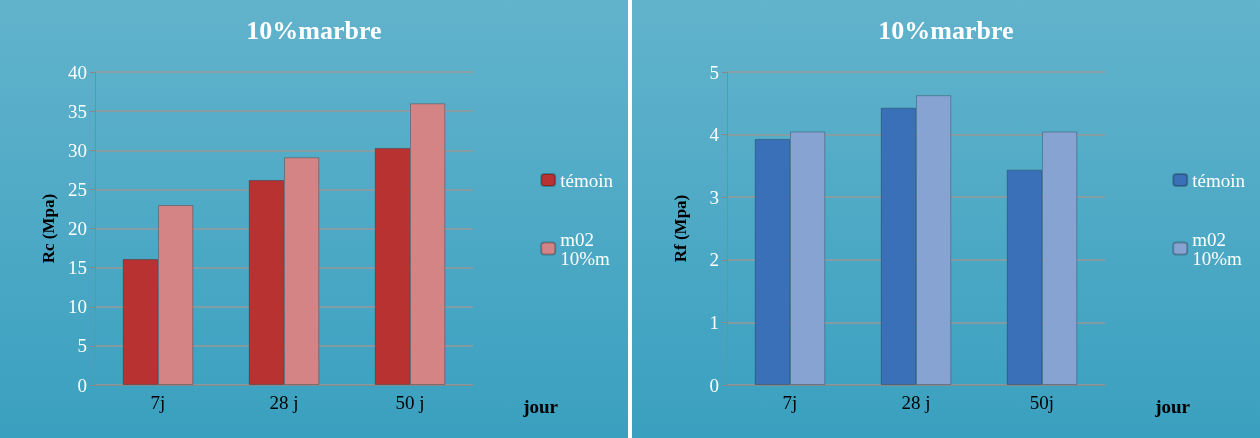 This screenshot has width=1260, height=438. Describe the element at coordinates (77, 72) in the screenshot. I see `y-tick-label: 40` at that location.